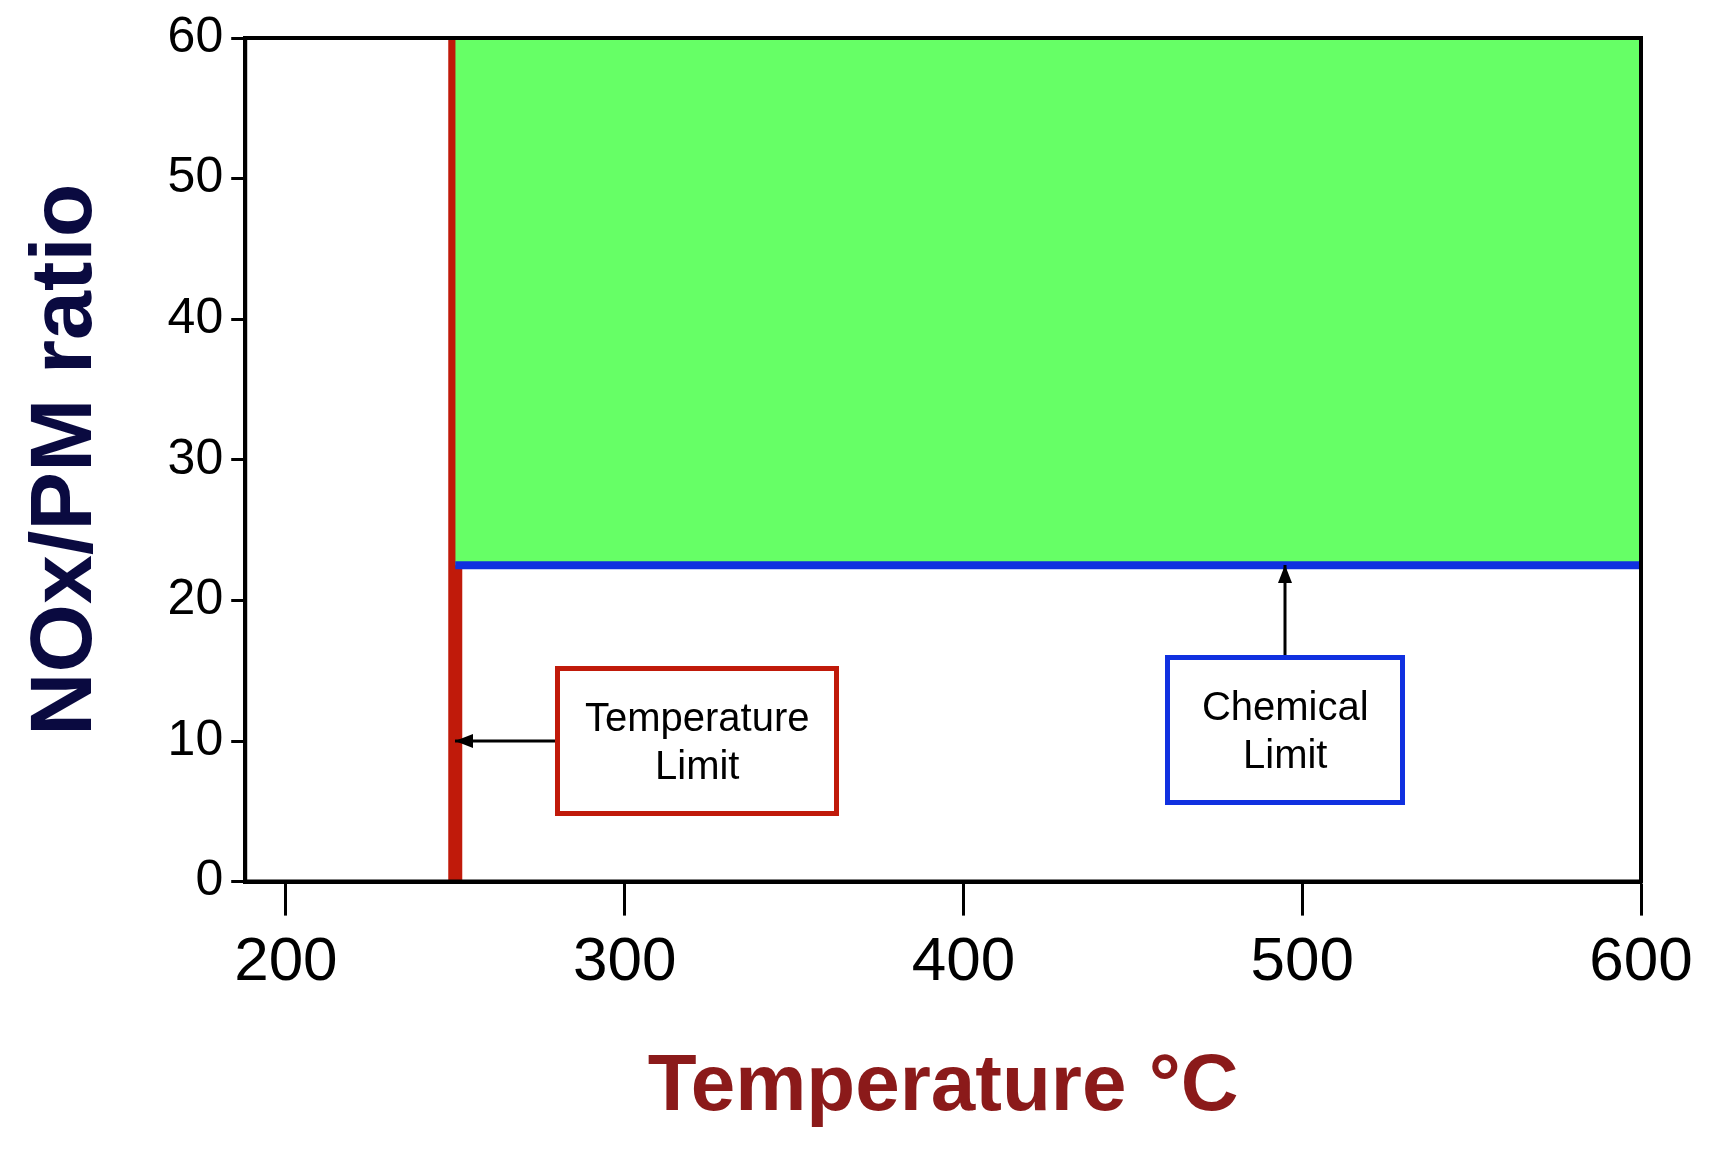  What do you see at coordinates (943, 1083) in the screenshot?
I see `x-axis-title: Temperature °C` at bounding box center [943, 1083].